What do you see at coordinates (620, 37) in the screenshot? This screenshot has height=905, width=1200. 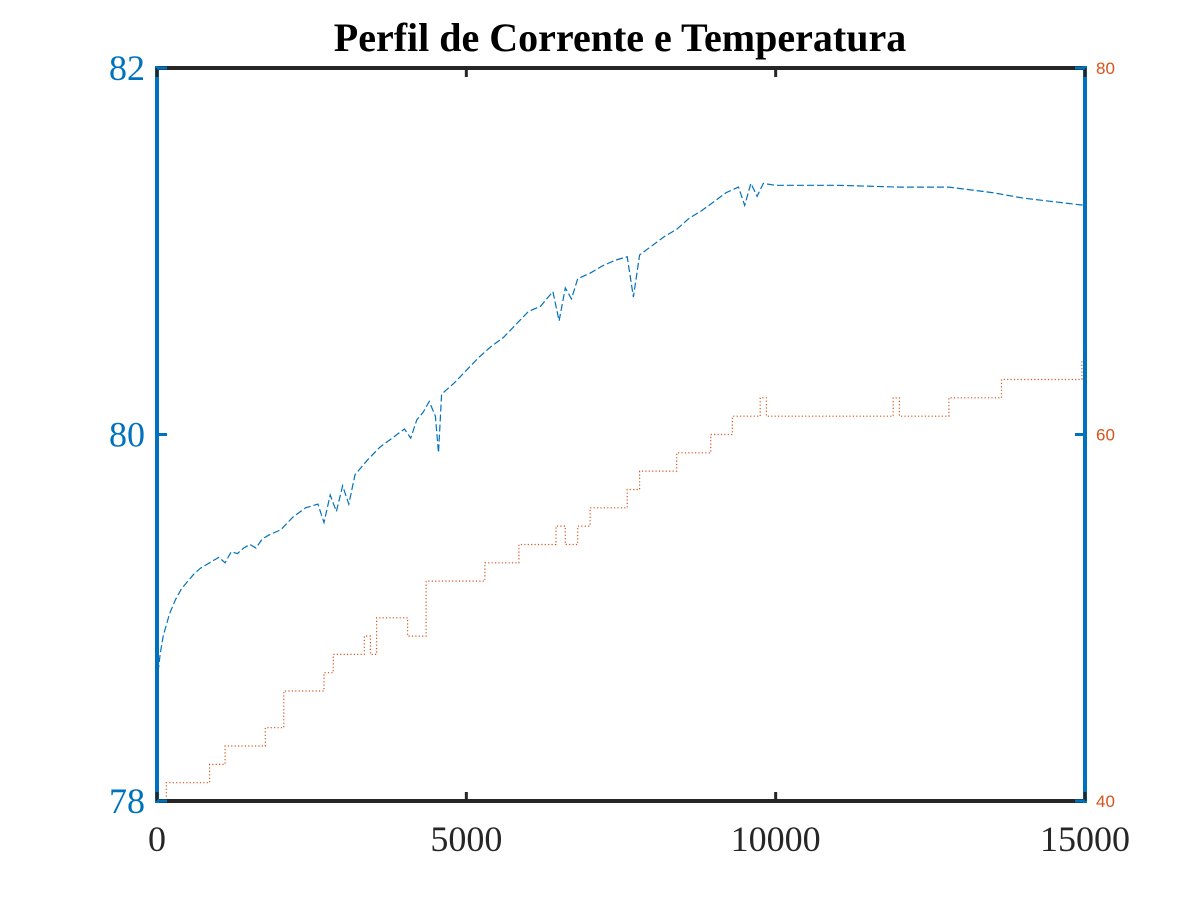 I see `chart-title: Perfil de Corrente e Temperatura` at bounding box center [620, 37].